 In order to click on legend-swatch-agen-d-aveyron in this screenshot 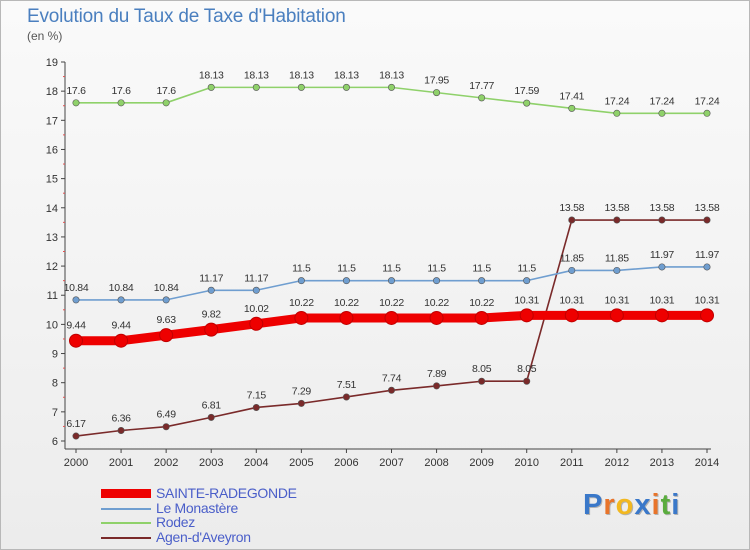, I will do `click(126, 537)`.